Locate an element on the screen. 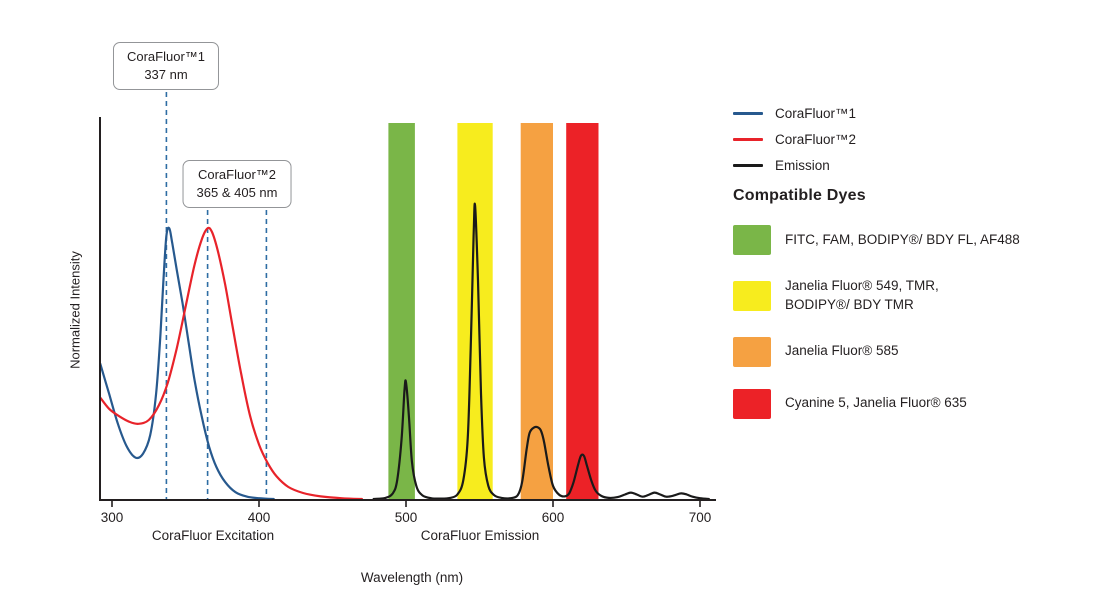 Image resolution: width=1110 pixels, height=612 pixels. legend-label: CoraFluor™2 is located at coordinates (816, 139).